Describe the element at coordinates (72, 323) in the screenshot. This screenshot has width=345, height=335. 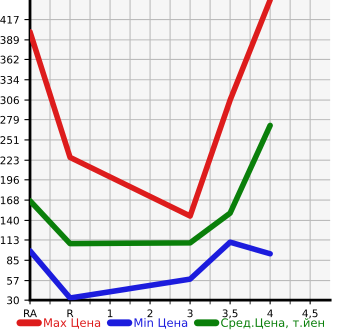
I see `legend-label: Max Цена` at that location.